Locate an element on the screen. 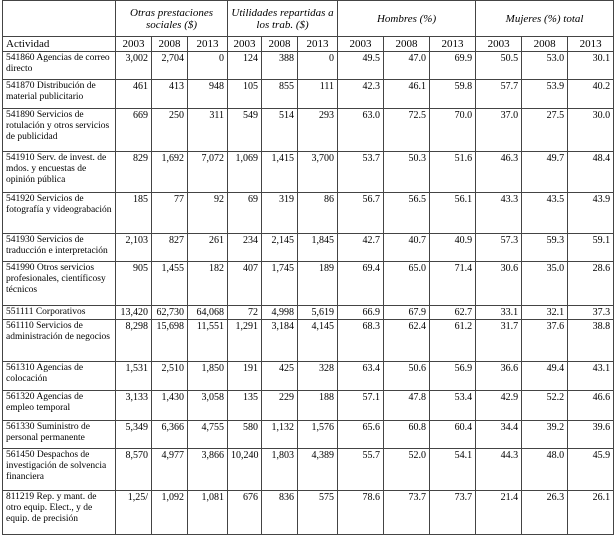  cell-value: 39.6 is located at coordinates (591, 434).